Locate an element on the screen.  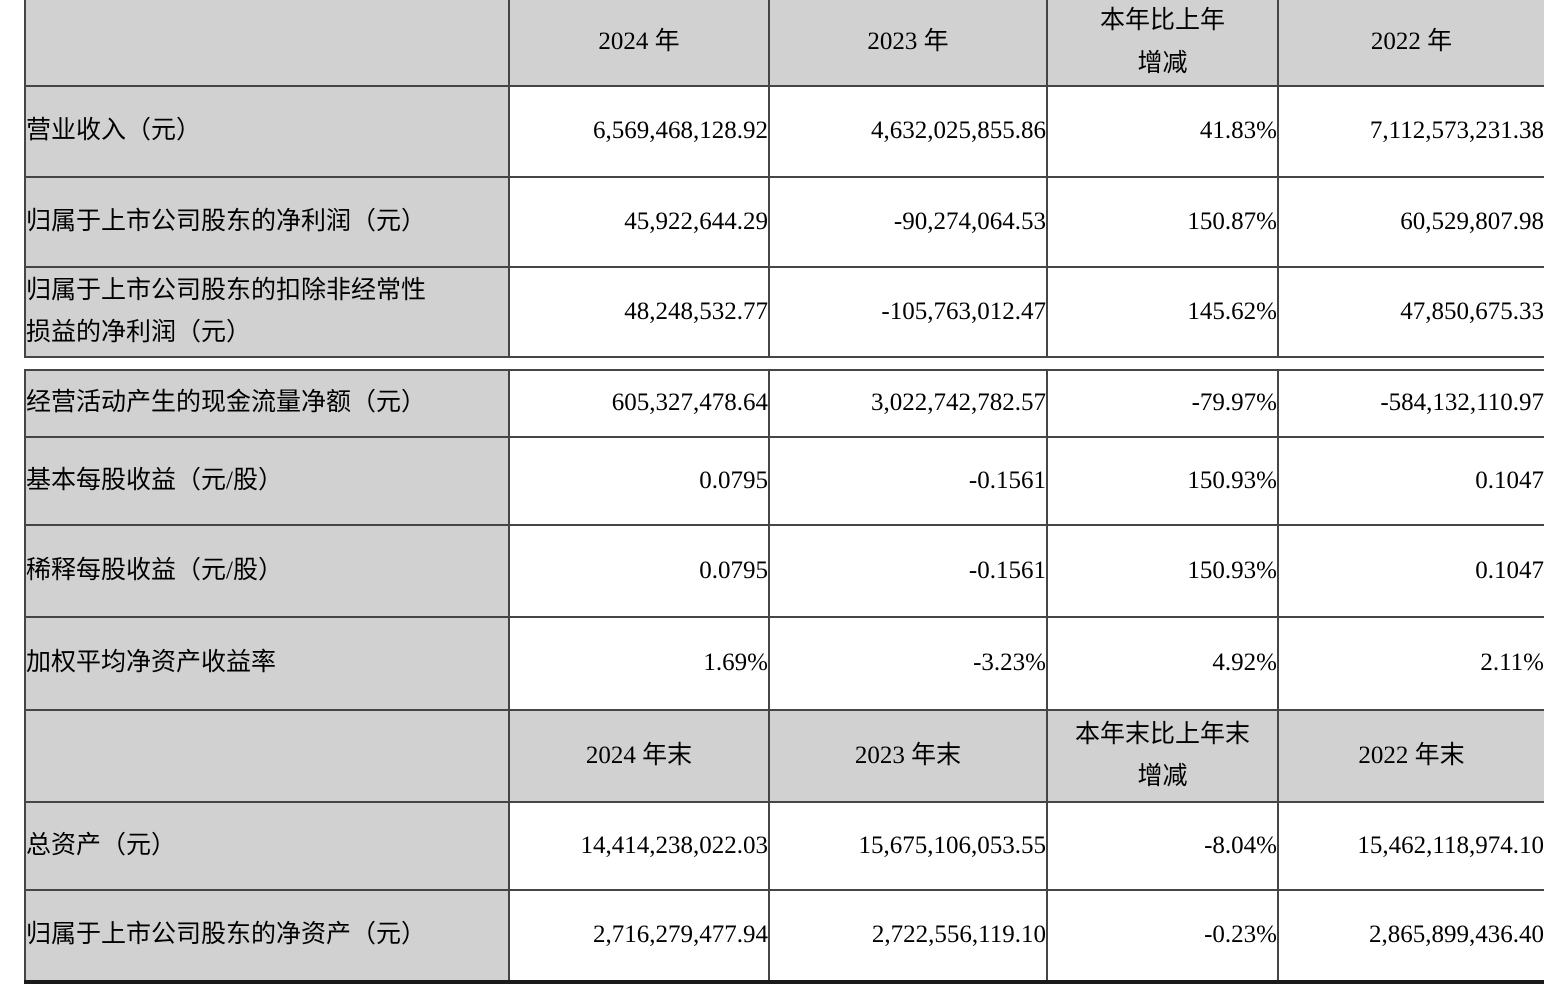
value-2023-cell: -90,274,064.53 is located at coordinates (908, 222).